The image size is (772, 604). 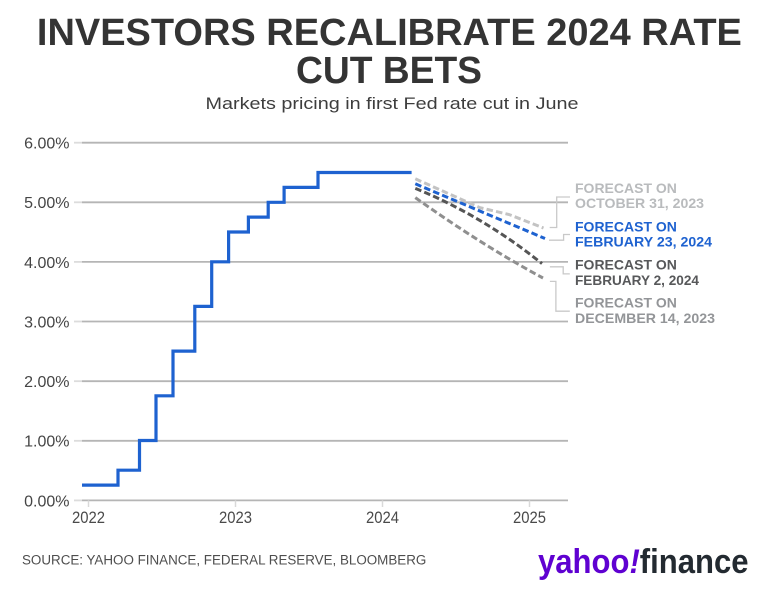 I want to click on svg-text: 3.00%, so click(x=46, y=322).